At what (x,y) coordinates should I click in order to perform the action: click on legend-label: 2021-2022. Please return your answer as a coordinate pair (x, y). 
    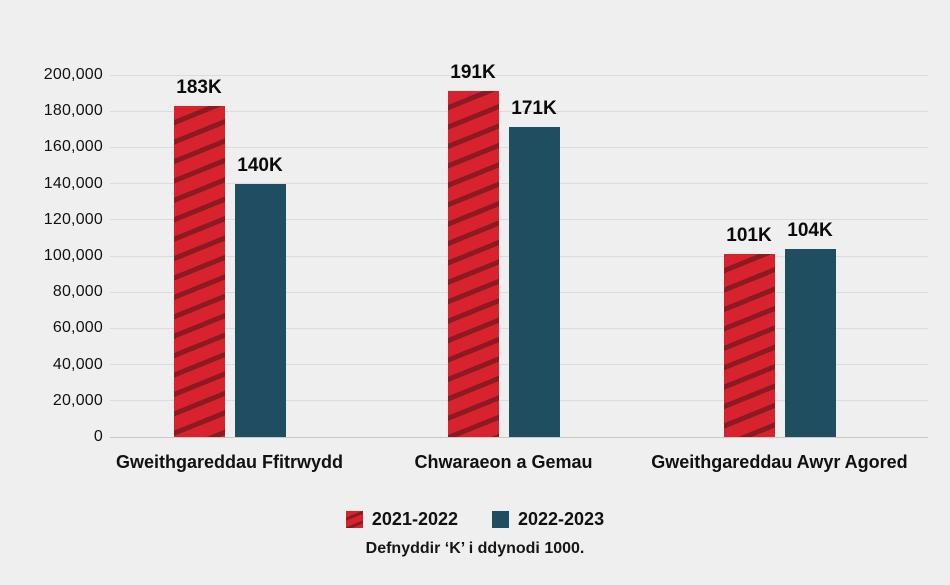
    Looking at the image, I should click on (414, 519).